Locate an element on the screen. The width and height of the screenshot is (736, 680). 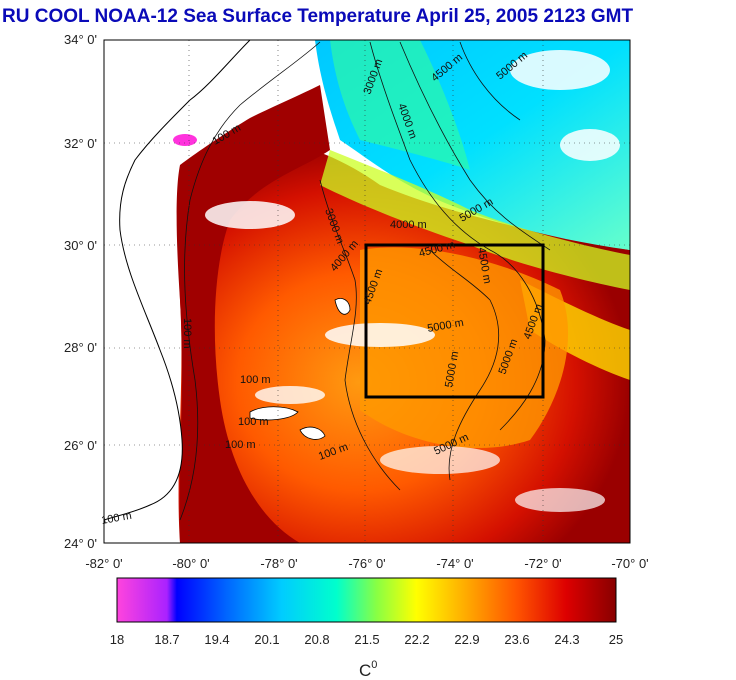
lat-tick-label: 30° 0' is located at coordinates (80, 245).